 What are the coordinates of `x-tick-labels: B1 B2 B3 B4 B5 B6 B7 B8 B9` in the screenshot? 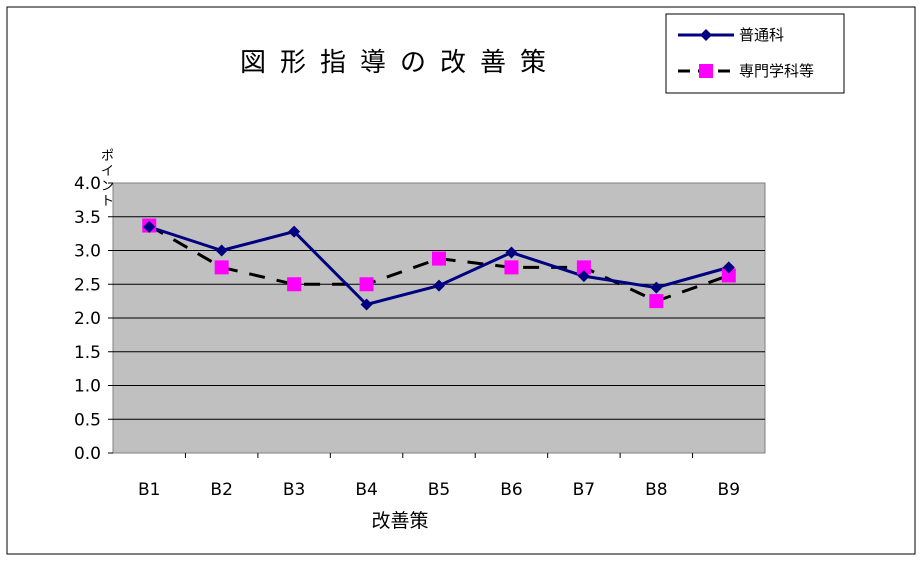 It's located at (439, 490).